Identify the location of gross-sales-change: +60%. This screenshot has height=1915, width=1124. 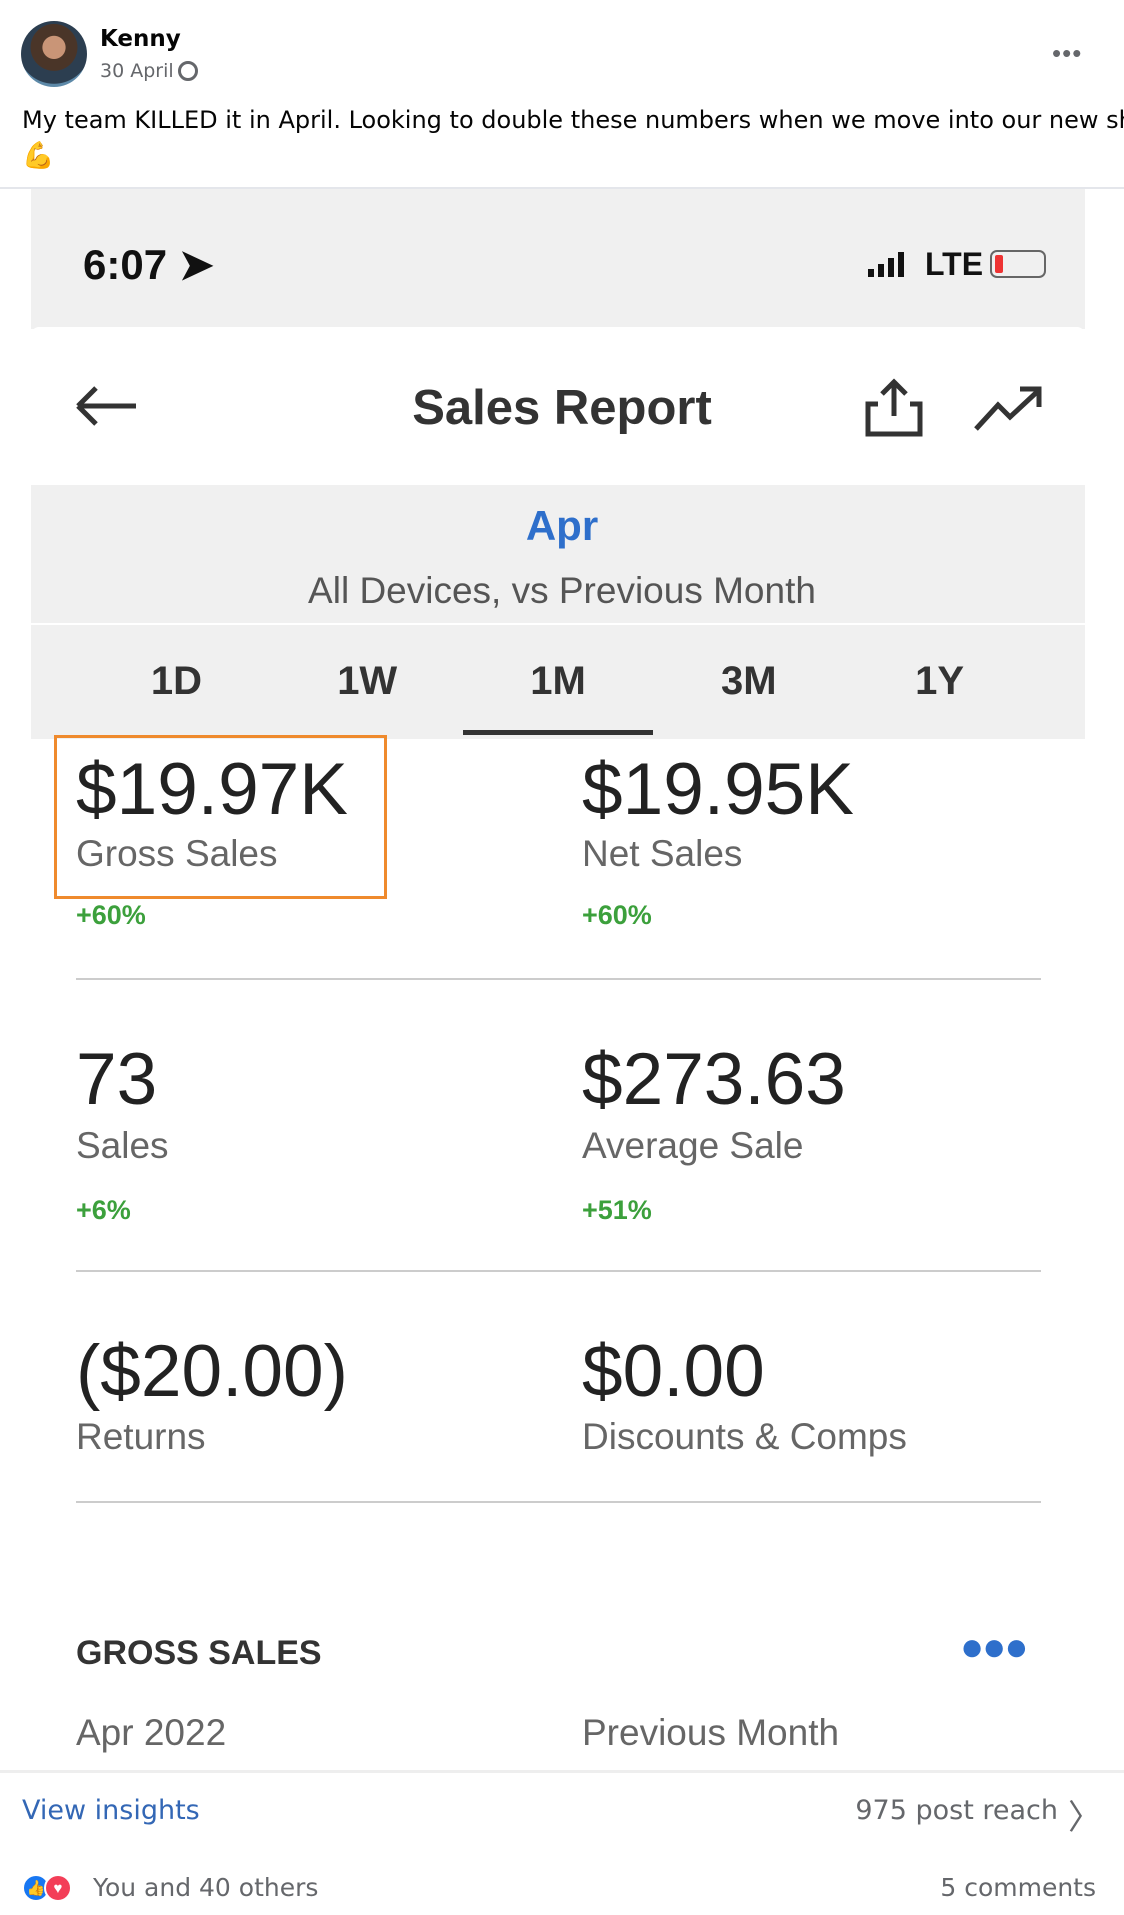
(111, 915).